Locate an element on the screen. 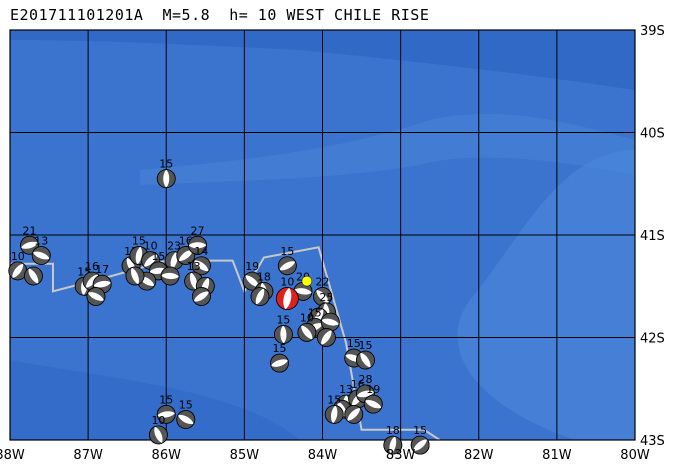 Image resolution: width=695 pixels, height=472 pixels. lon-label: 85W is located at coordinates (245, 455).